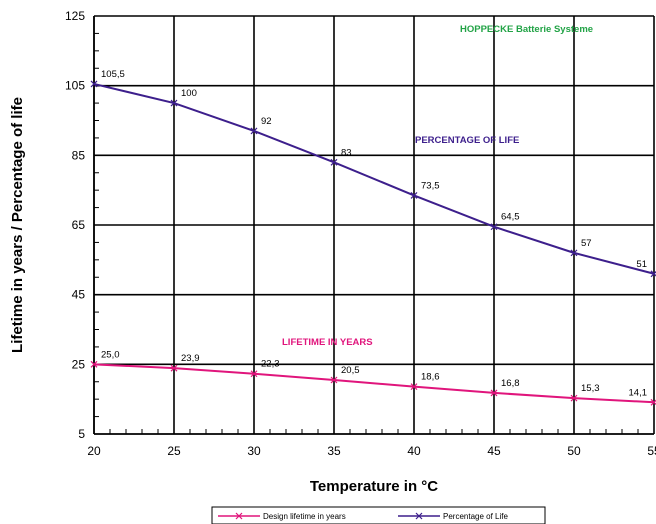 This screenshot has width=656, height=524. Describe the element at coordinates (190, 358) in the screenshot. I see `data-label: 23,9` at that location.